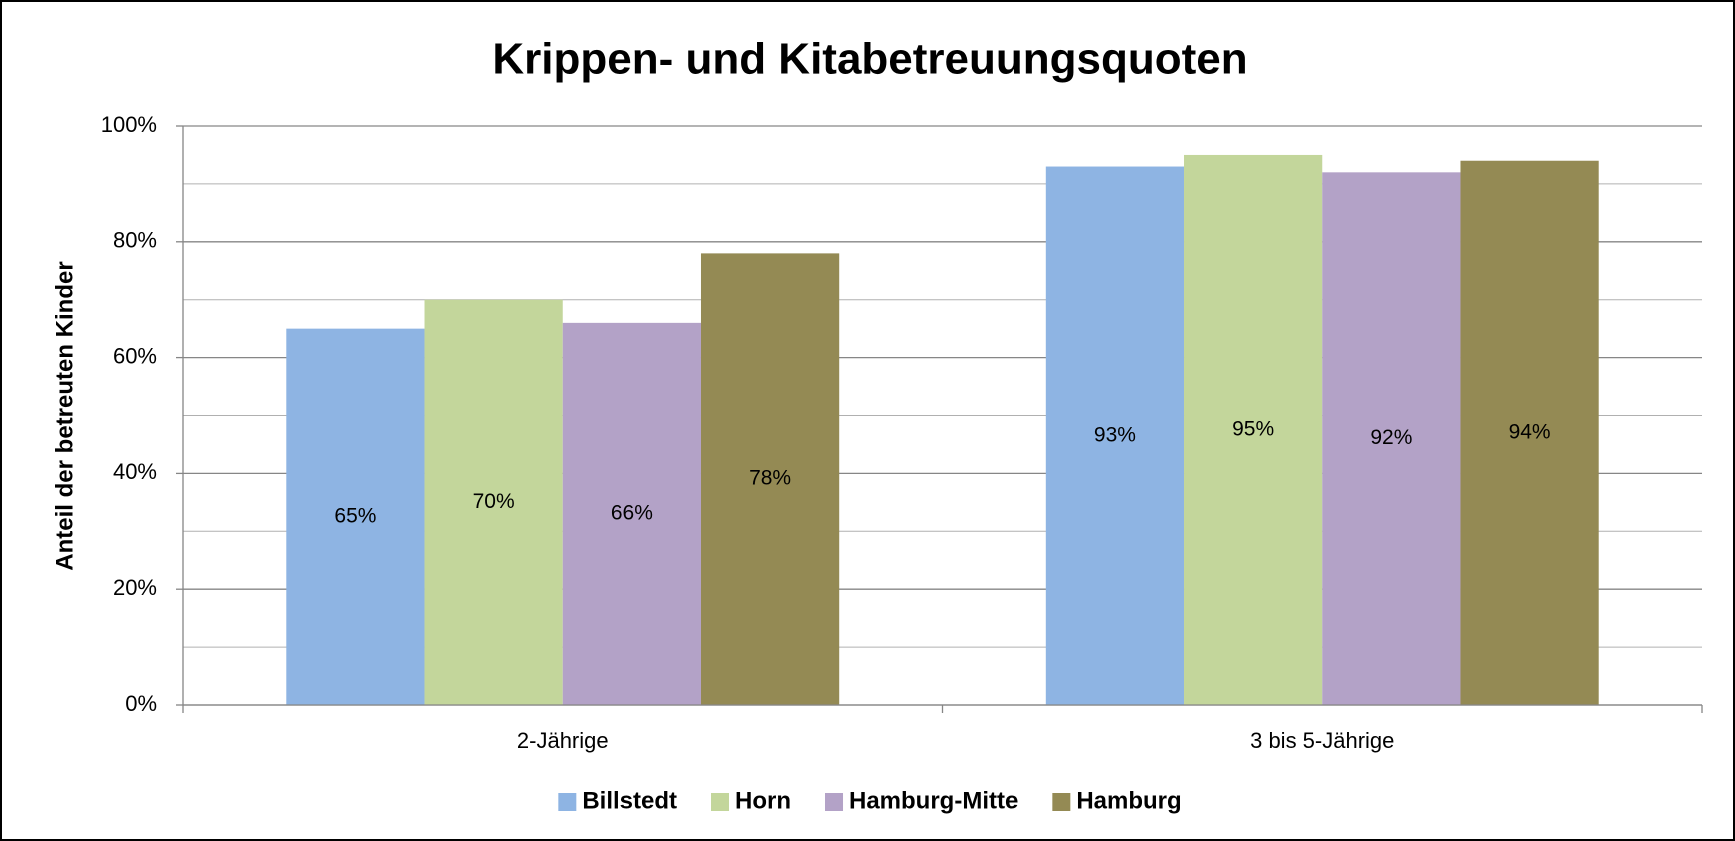 The width and height of the screenshot is (1735, 841). What do you see at coordinates (129, 124) in the screenshot?
I see `y-tick-label: 100%` at bounding box center [129, 124].